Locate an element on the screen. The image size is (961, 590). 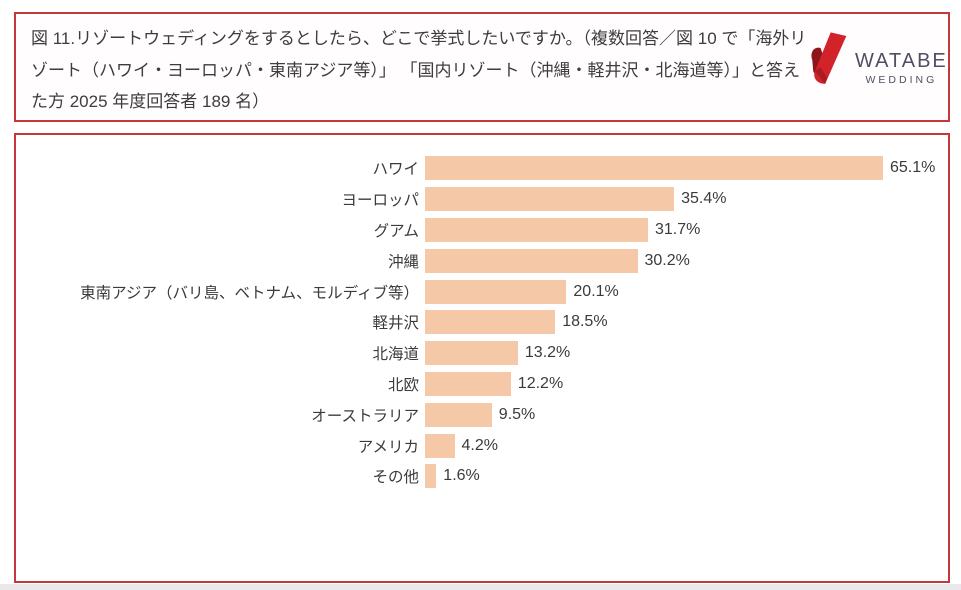
category-label: オーストラリア is located at coordinates (365, 416).